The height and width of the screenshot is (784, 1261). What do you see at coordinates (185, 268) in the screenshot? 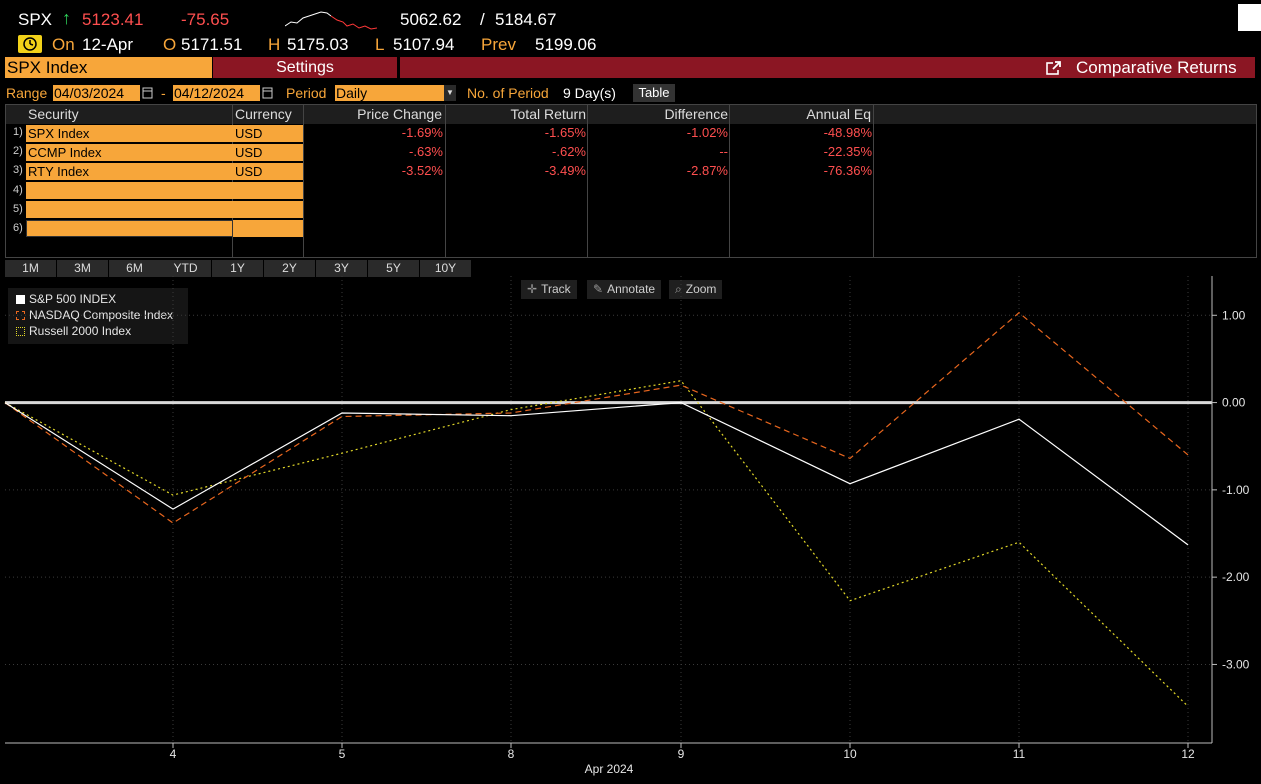
I see `range-button-ytd: YTD` at bounding box center [185, 268].